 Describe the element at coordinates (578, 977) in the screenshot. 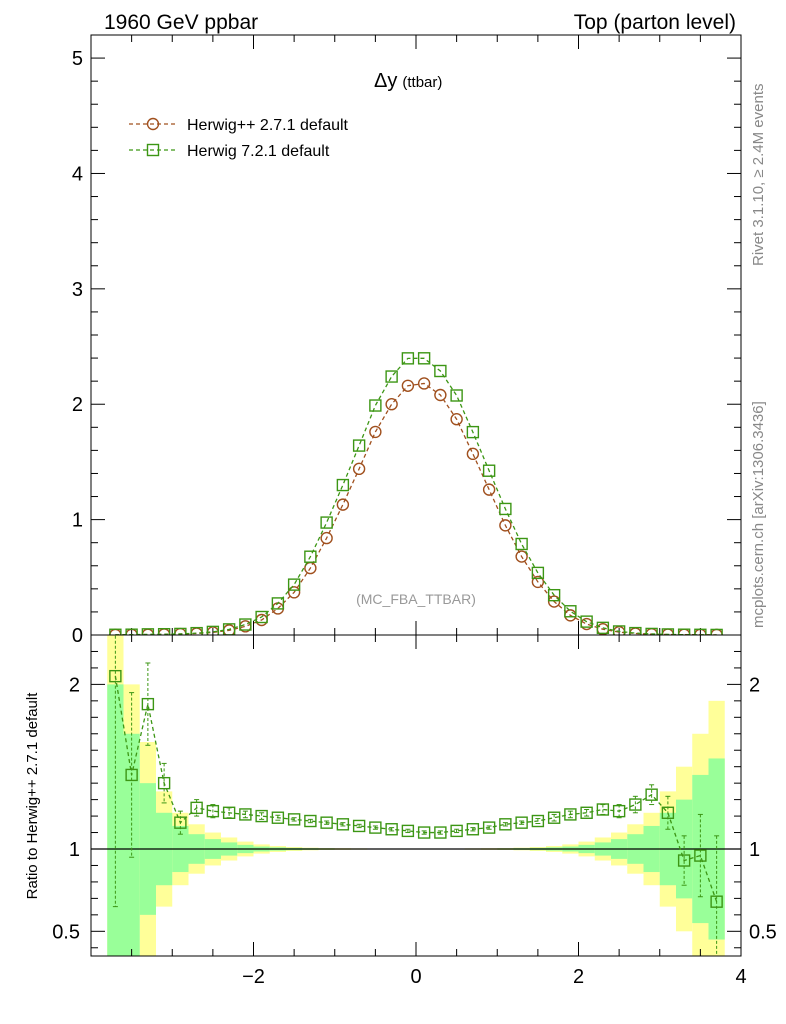

I see `xtick-label: 2` at that location.